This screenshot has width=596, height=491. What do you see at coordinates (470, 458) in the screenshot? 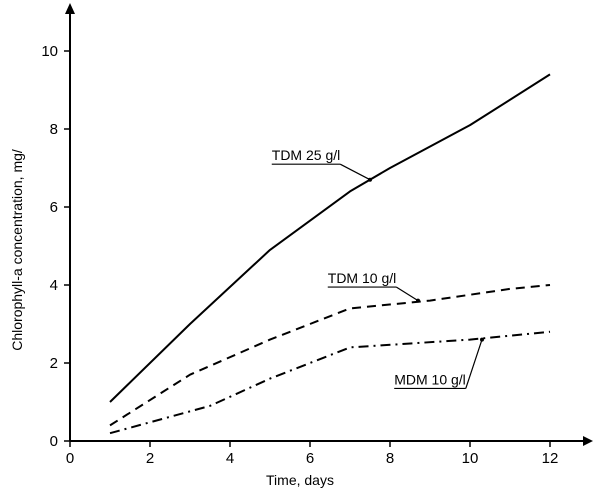
I see `x-tick-label: 10` at bounding box center [470, 458].